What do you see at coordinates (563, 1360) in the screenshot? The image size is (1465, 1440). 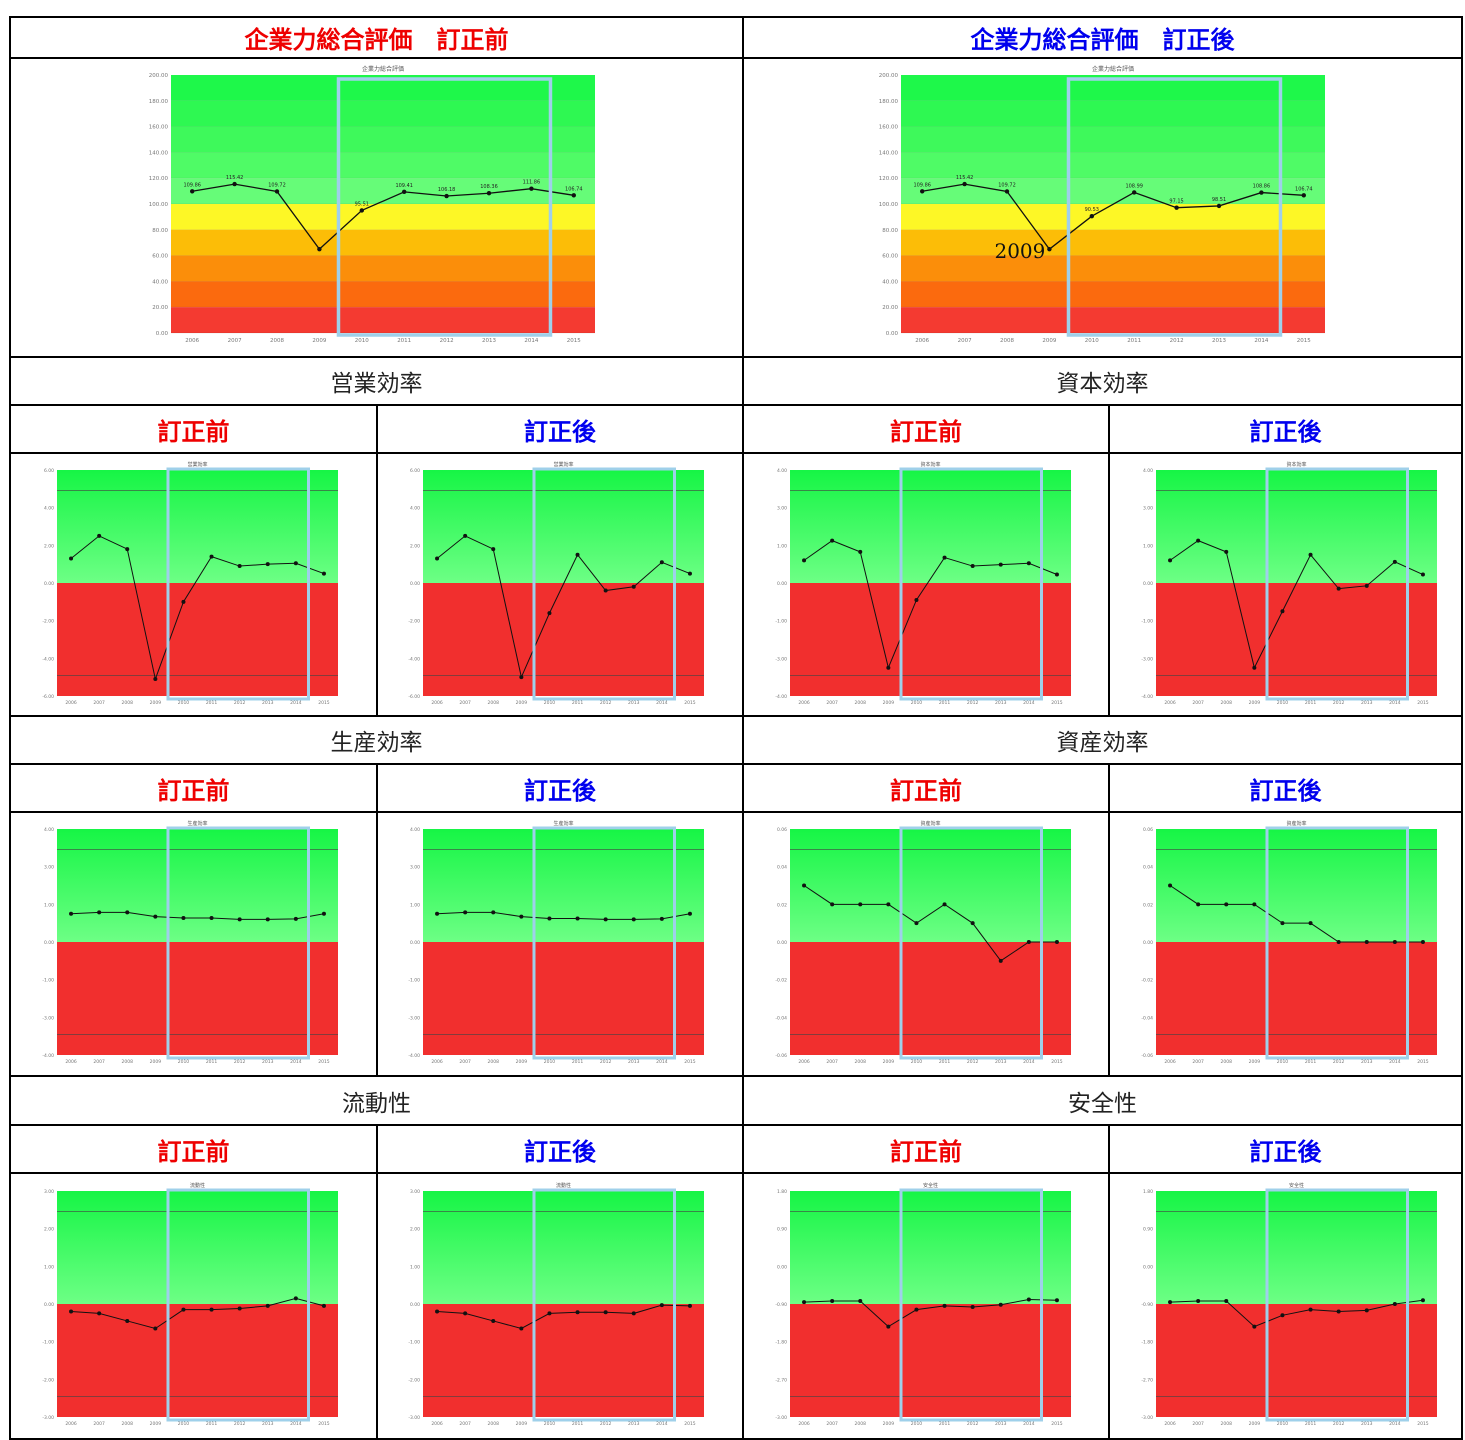 I see `chart-negative-area` at bounding box center [563, 1360].